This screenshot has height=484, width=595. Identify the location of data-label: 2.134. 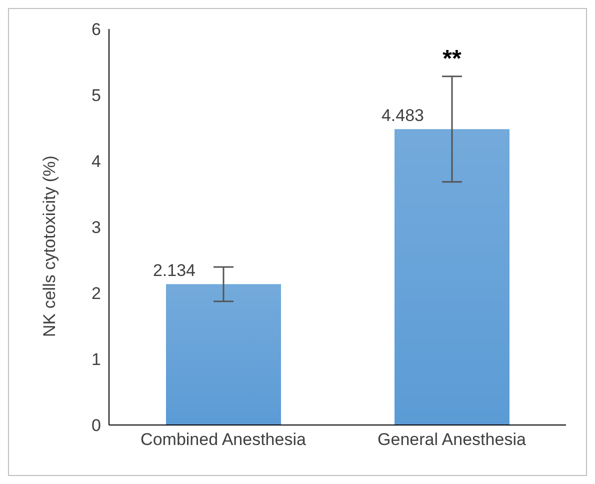
(174, 270).